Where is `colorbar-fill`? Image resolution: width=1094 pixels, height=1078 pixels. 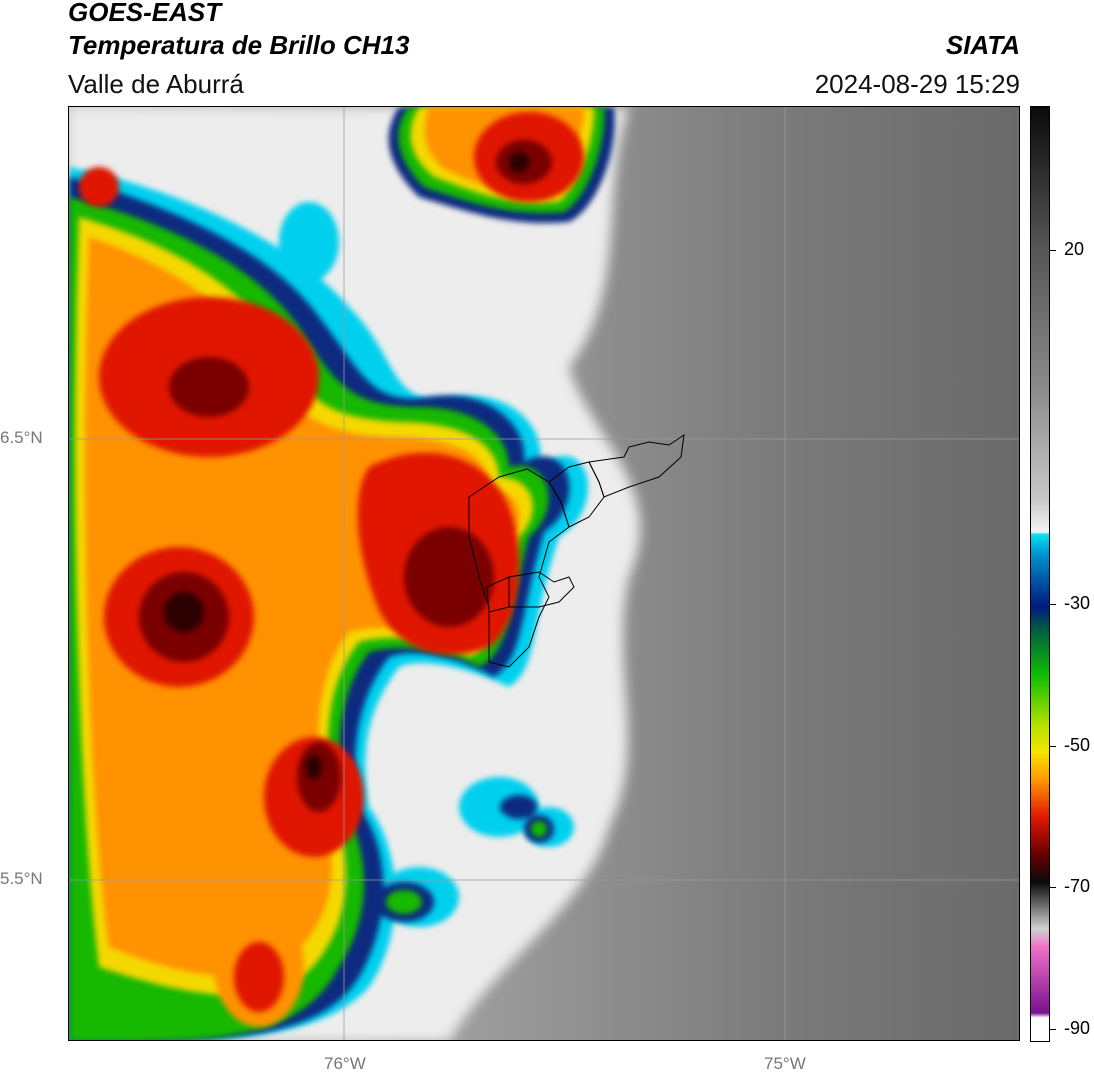
colorbar-fill is located at coordinates (1040, 574).